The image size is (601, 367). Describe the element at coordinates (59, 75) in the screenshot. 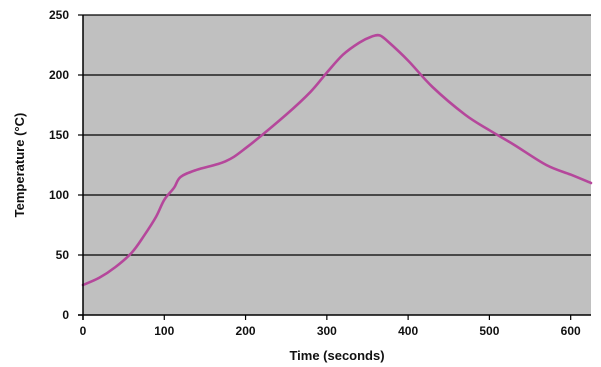

I see `y-tick-label: 200` at that location.